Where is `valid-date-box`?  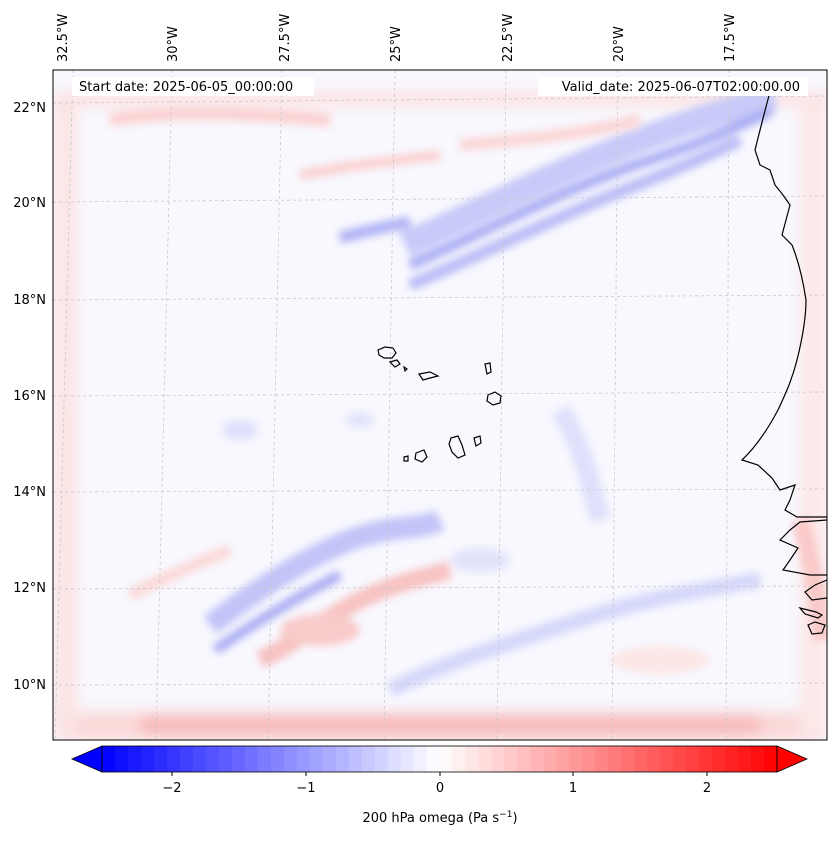
valid-date-box is located at coordinates (673, 86).